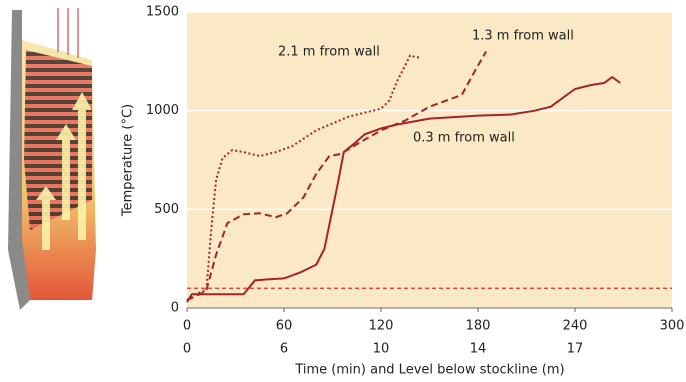 This screenshot has height=382, width=686. I want to click on x-axis-label: Time (min) and Level below stockline (m), so click(429, 370).